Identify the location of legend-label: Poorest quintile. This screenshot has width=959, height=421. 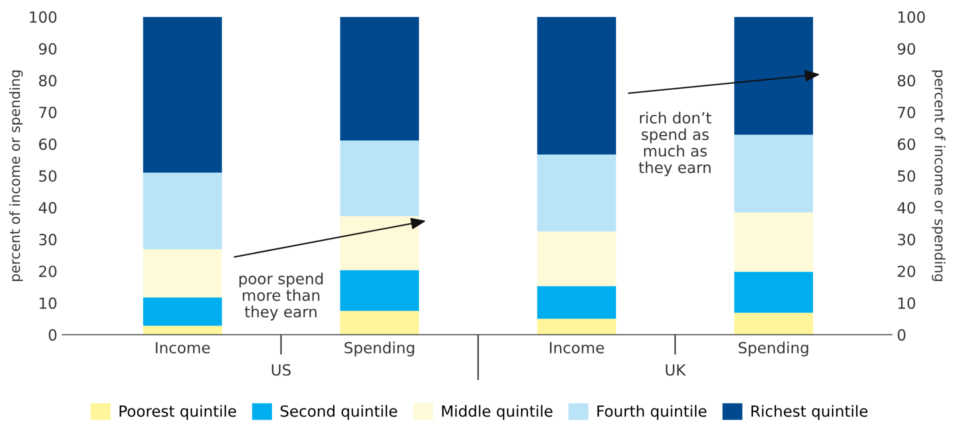
(178, 412).